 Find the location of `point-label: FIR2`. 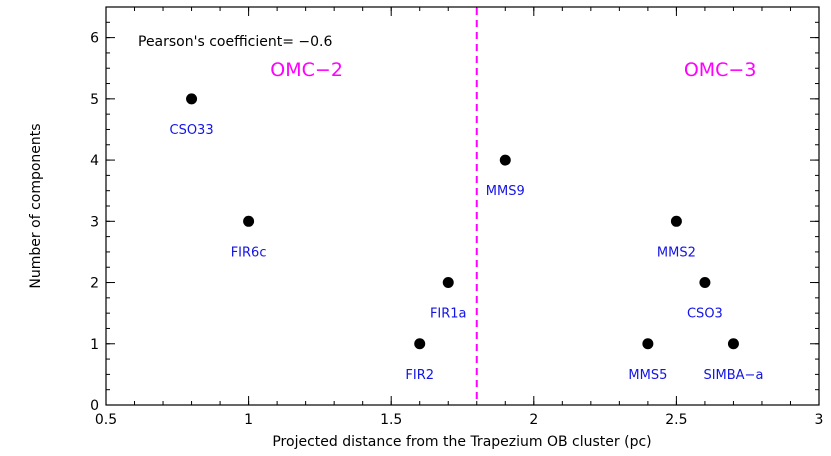

point-label: FIR2 is located at coordinates (419, 375).